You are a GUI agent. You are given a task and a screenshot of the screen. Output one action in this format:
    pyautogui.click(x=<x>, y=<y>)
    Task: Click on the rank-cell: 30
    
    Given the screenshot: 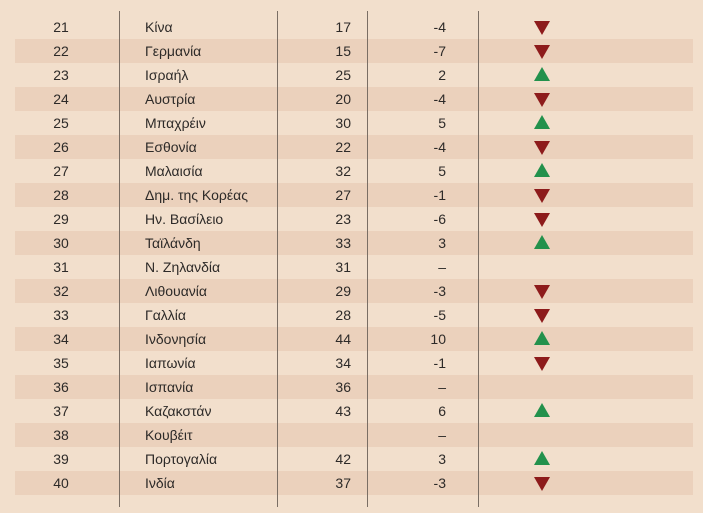 What is the action you would take?
    pyautogui.click(x=61, y=243)
    